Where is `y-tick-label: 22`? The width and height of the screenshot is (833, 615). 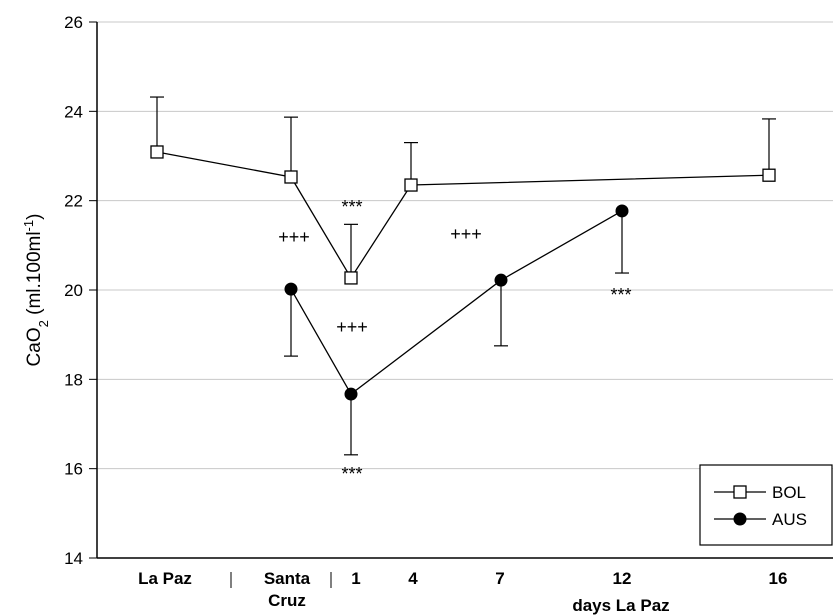
y-tick-label: 22 is located at coordinates (73, 201).